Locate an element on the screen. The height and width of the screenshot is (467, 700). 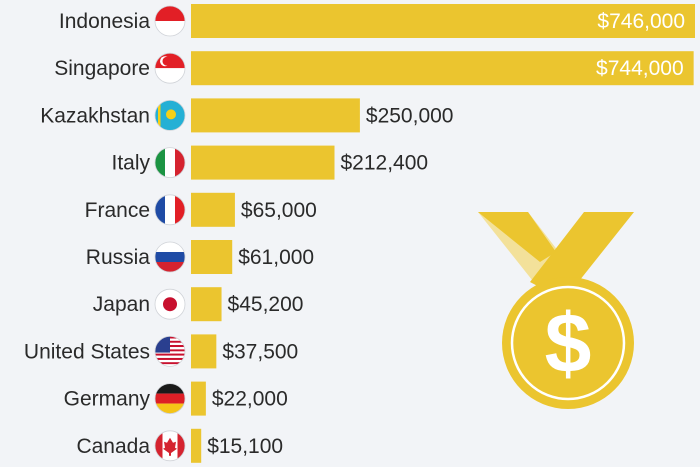
value-label: $746,000 is located at coordinates (641, 21).